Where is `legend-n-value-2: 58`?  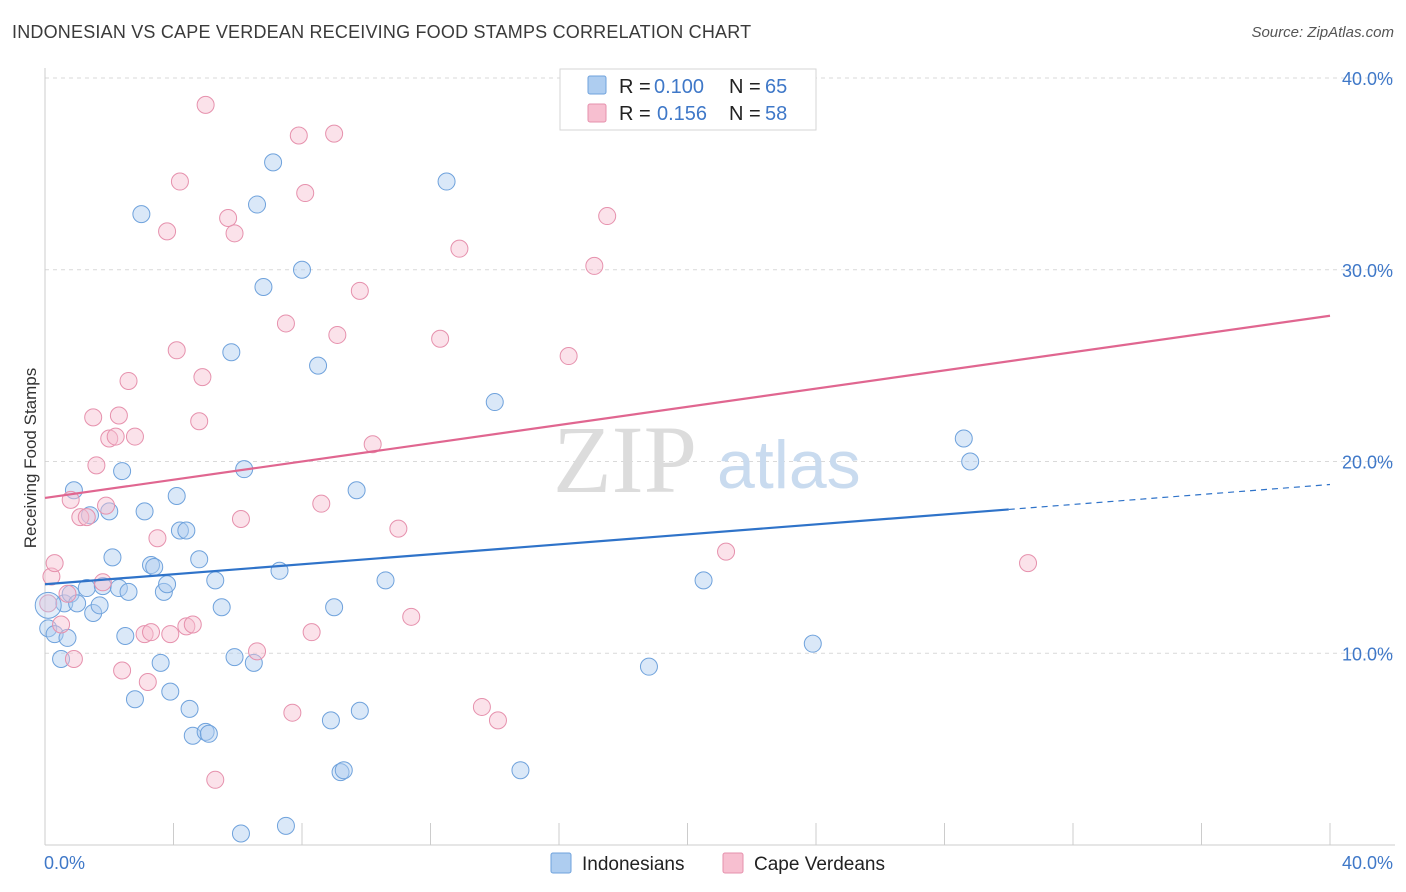 legend-n-value-2: 58 is located at coordinates (776, 114).